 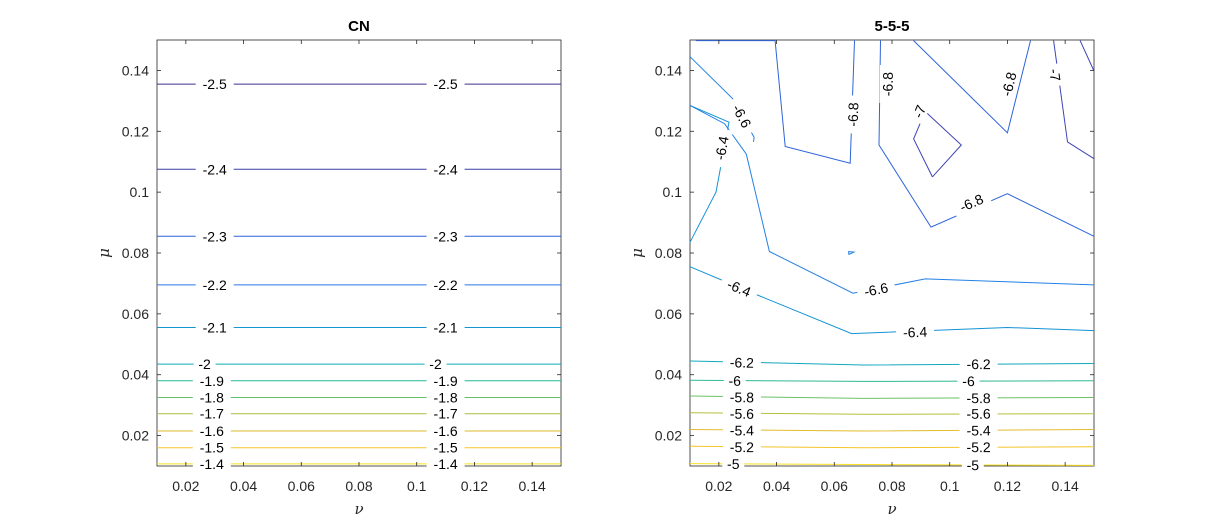 I want to click on contour-label: -5.8, so click(x=742, y=397).